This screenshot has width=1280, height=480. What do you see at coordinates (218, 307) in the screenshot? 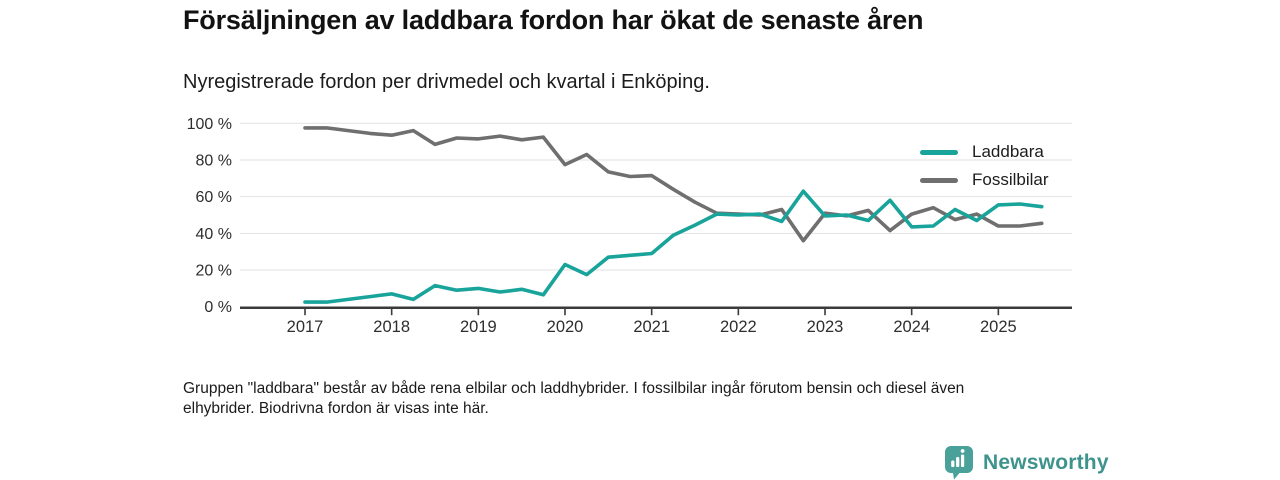
I see `y-axis-label: 0 %` at bounding box center [218, 307].